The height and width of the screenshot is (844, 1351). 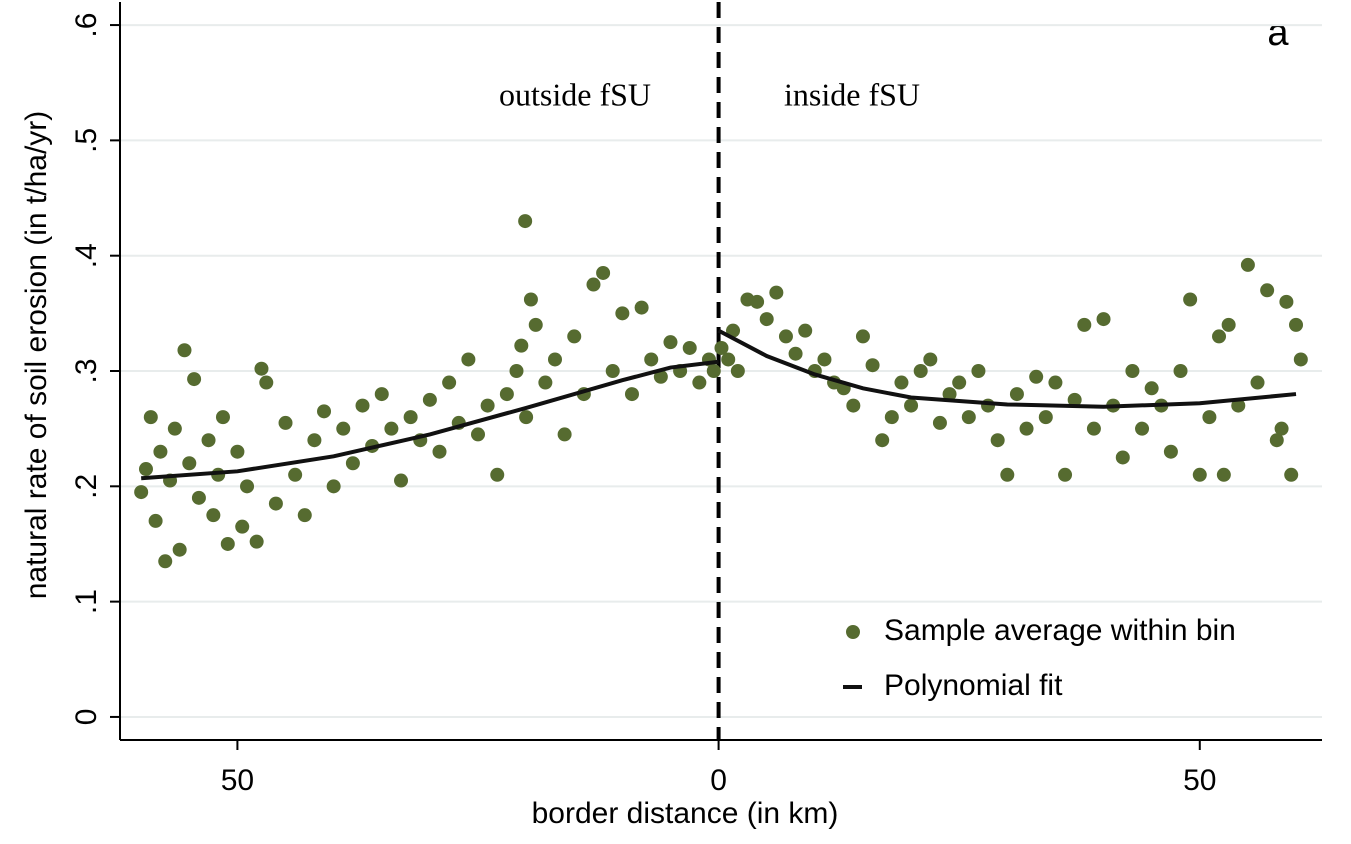 What do you see at coordinates (86, 255) in the screenshot?
I see `y-tick-label: .4` at bounding box center [86, 255].